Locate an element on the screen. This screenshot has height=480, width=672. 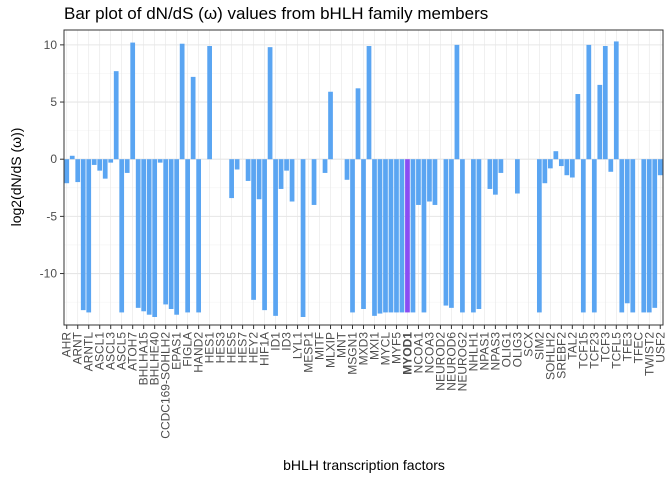
x-tick-label: NCOA1 is located at coordinates (418, 353).